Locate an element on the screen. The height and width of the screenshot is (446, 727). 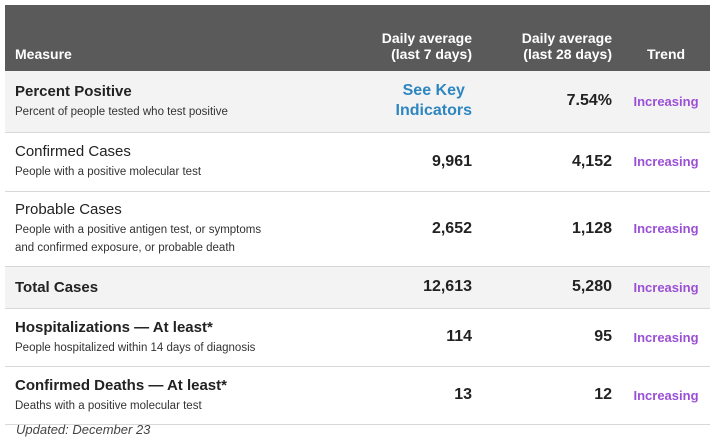
header-measure: Measure is located at coordinates (163, 38).